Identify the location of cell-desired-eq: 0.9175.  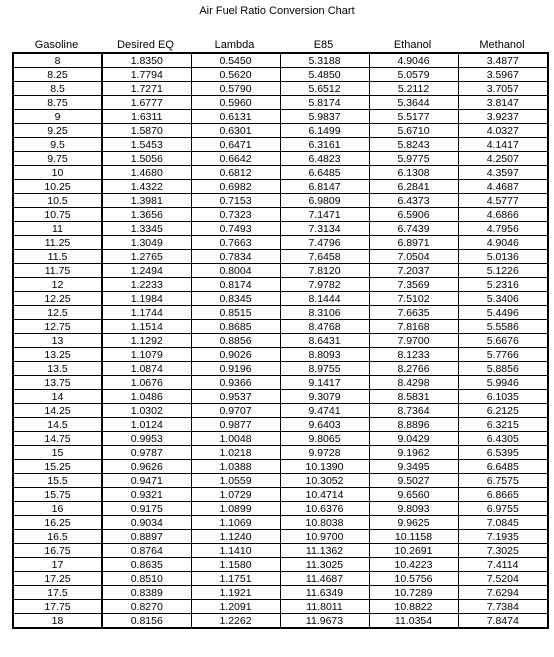
(146, 508).